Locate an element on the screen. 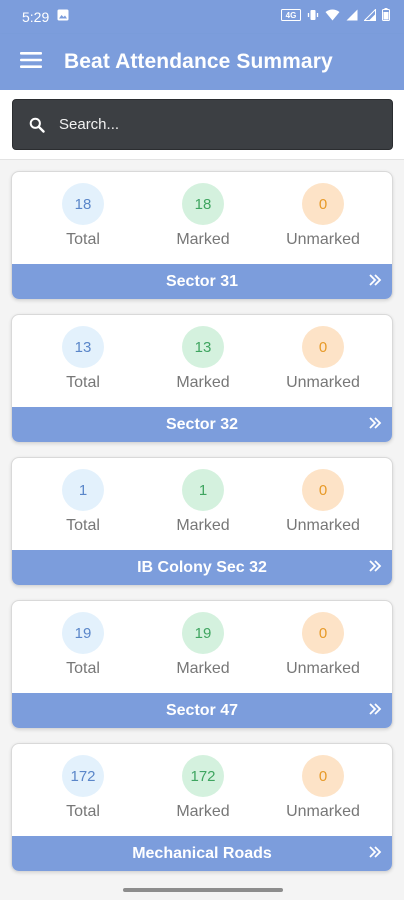  total-stat: 19 Total is located at coordinates (83, 645).